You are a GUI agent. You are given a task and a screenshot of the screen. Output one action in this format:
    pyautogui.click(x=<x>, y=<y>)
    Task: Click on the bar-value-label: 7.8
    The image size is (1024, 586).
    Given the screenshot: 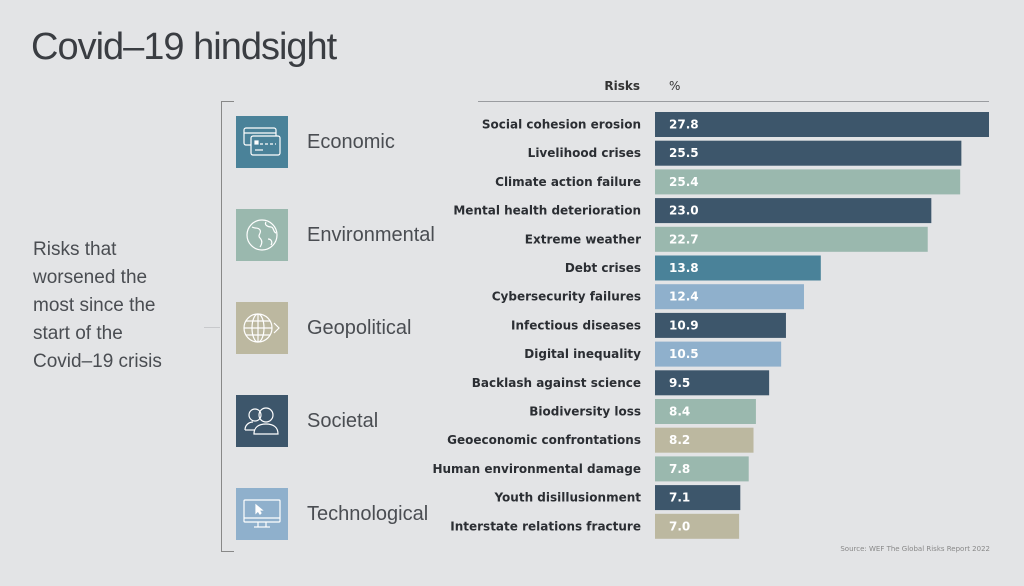 What is the action you would take?
    pyautogui.click(x=679, y=469)
    